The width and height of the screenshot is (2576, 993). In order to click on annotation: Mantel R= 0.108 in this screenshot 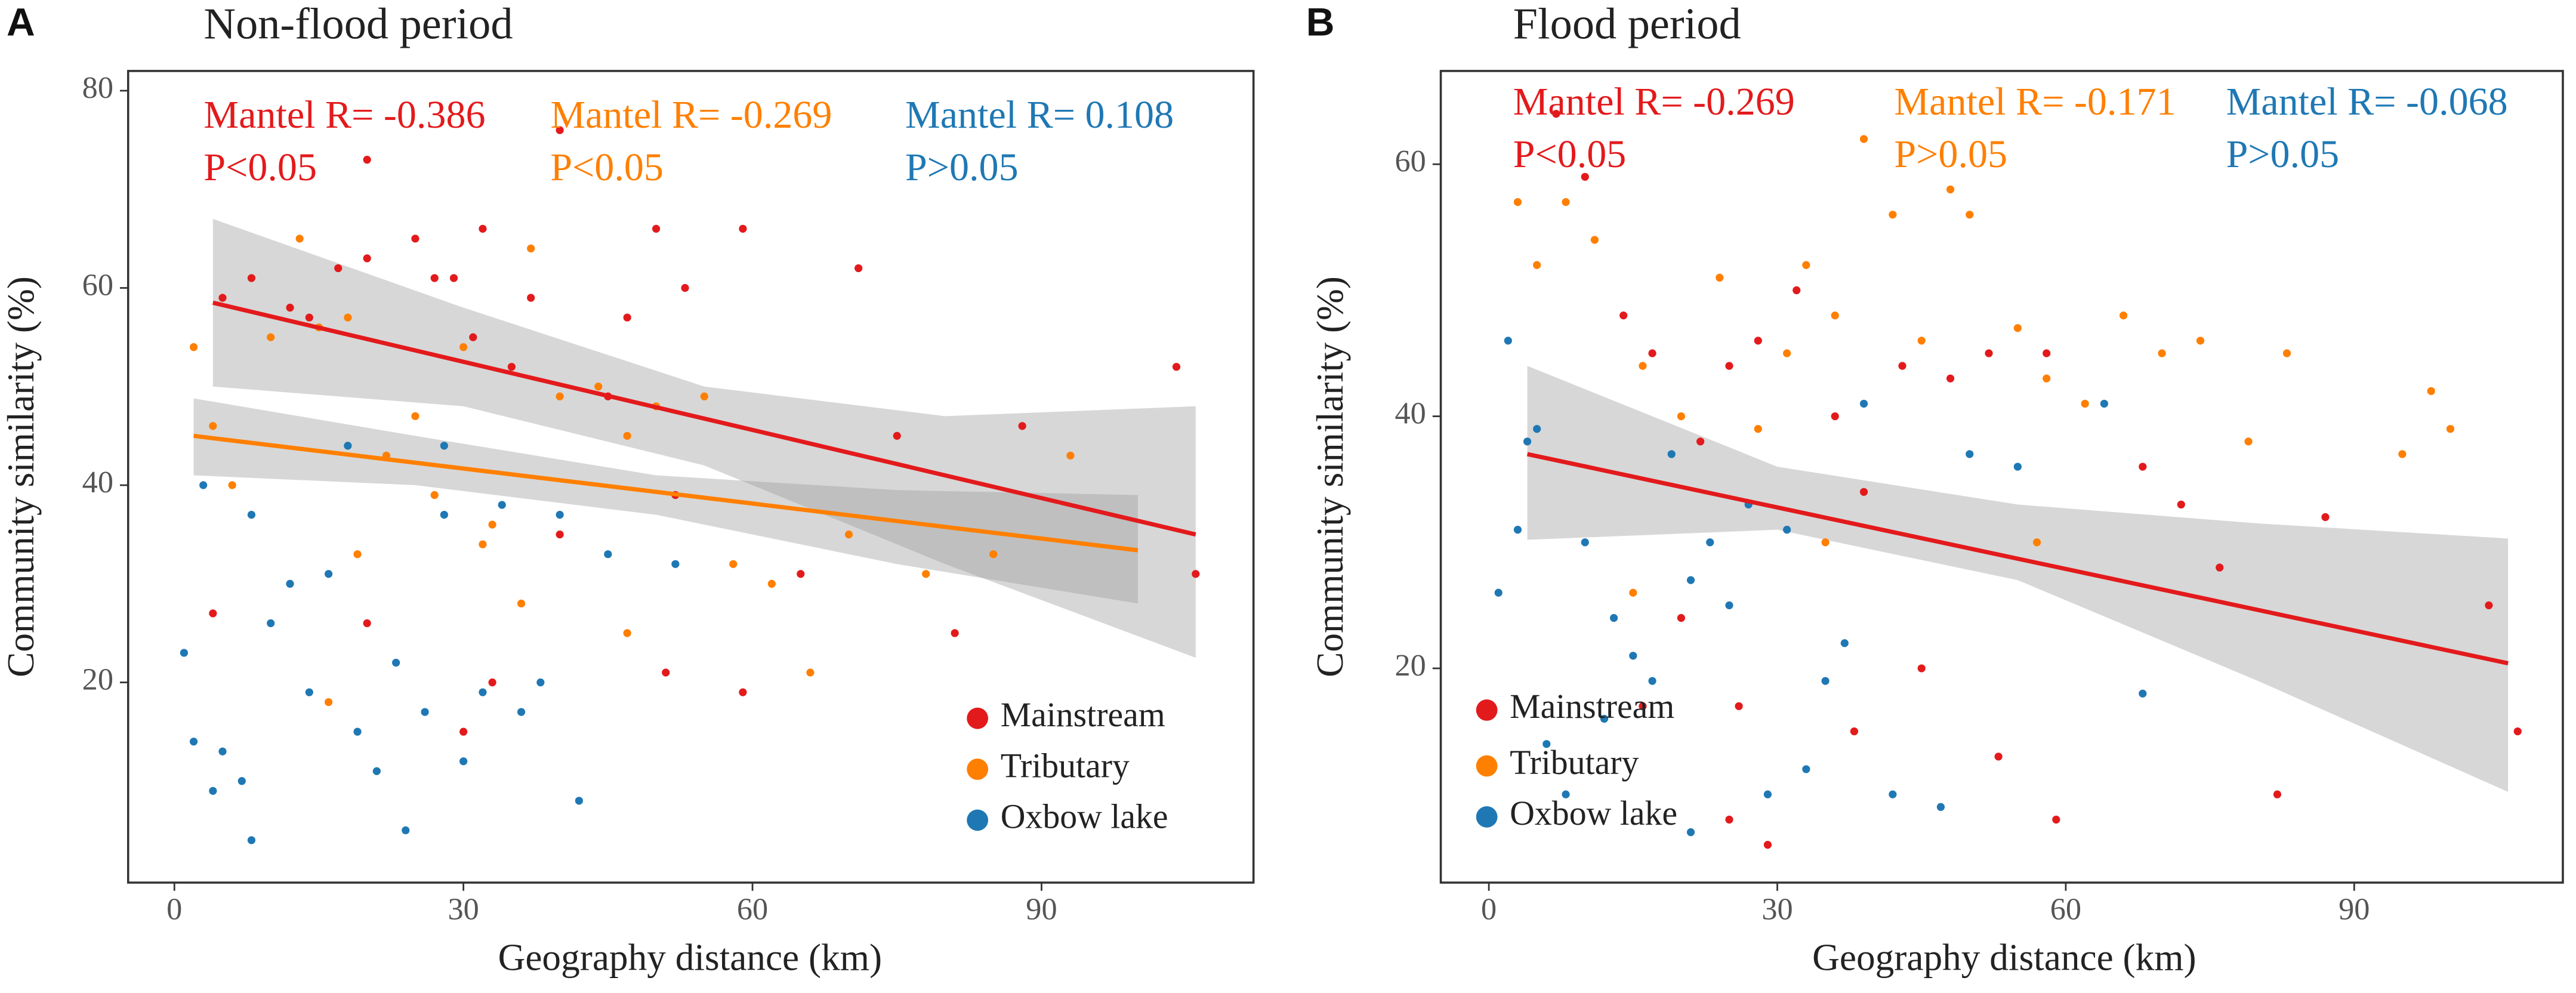, I will do `click(1040, 115)`.